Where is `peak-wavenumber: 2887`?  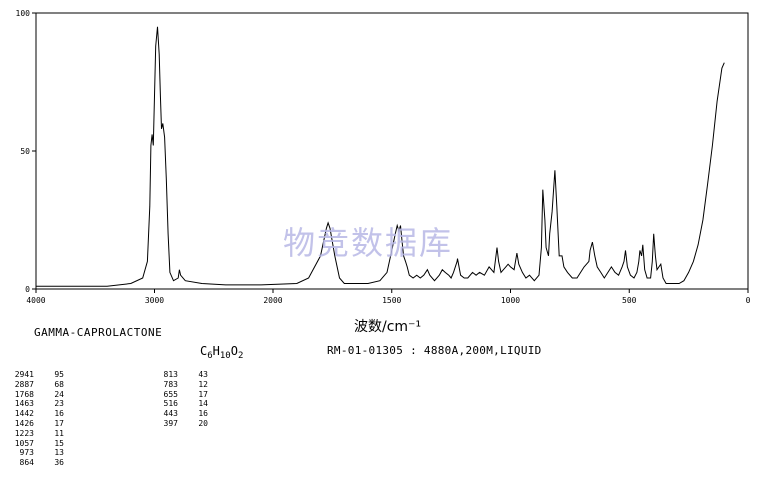 peak-wavenumber: 2887 is located at coordinates (24, 384).